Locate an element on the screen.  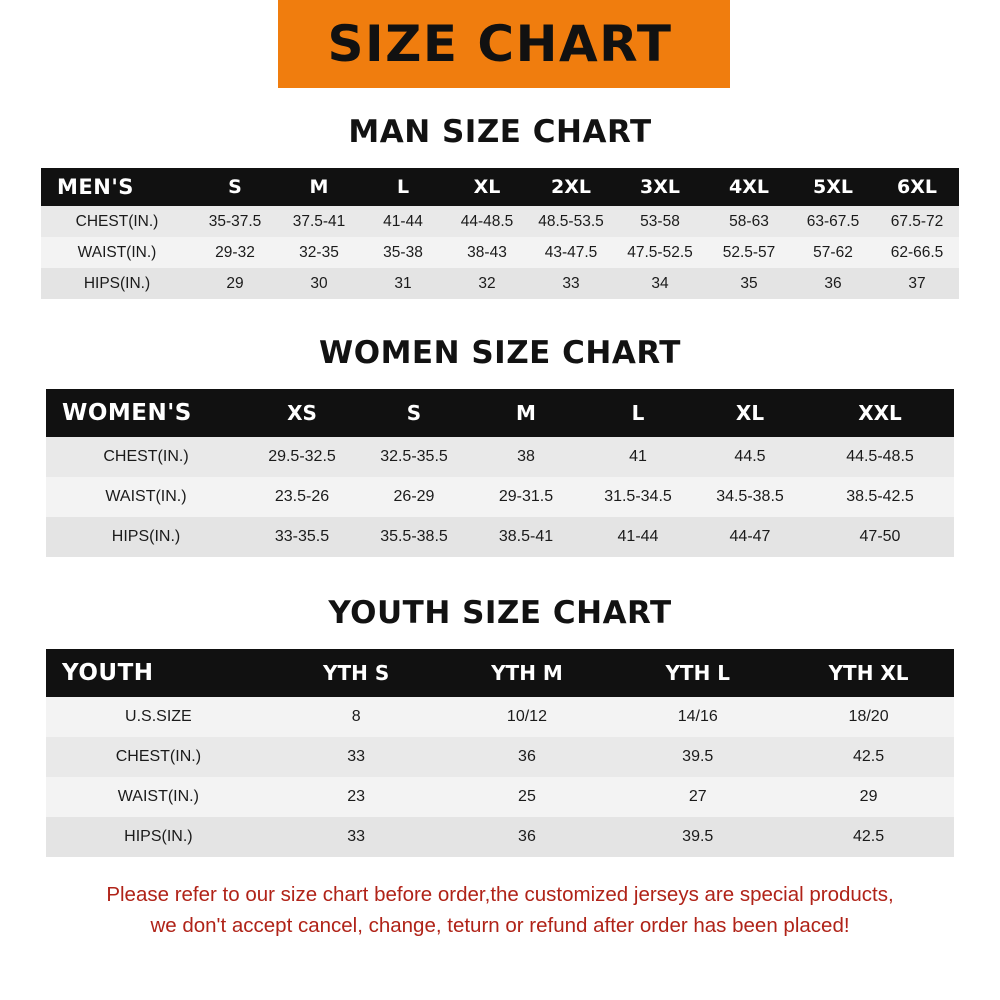
header-banner: SIZE CHART is located at coordinates (500, 44).